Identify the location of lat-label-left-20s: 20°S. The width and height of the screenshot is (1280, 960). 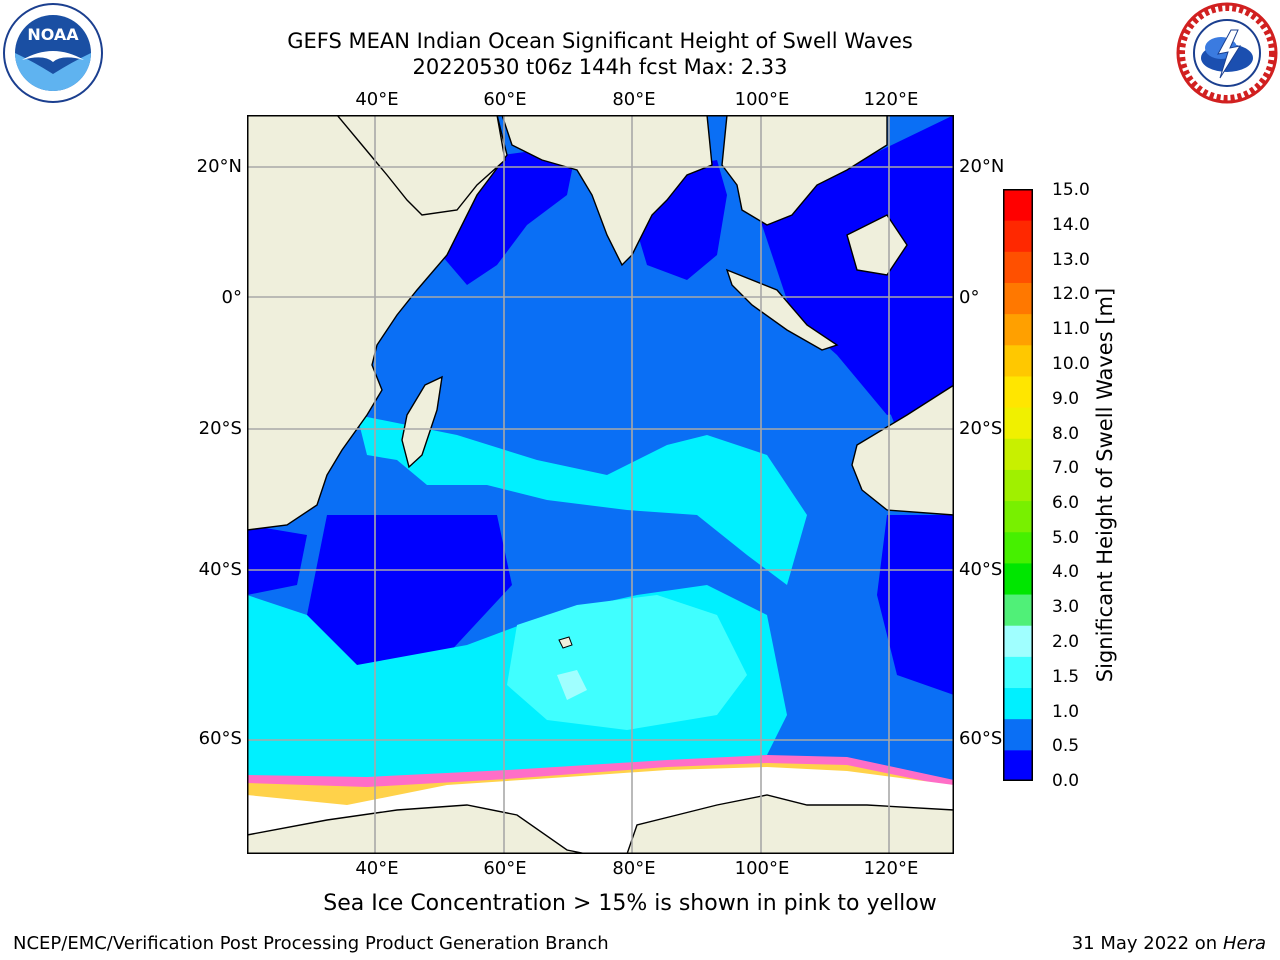
(220, 428).